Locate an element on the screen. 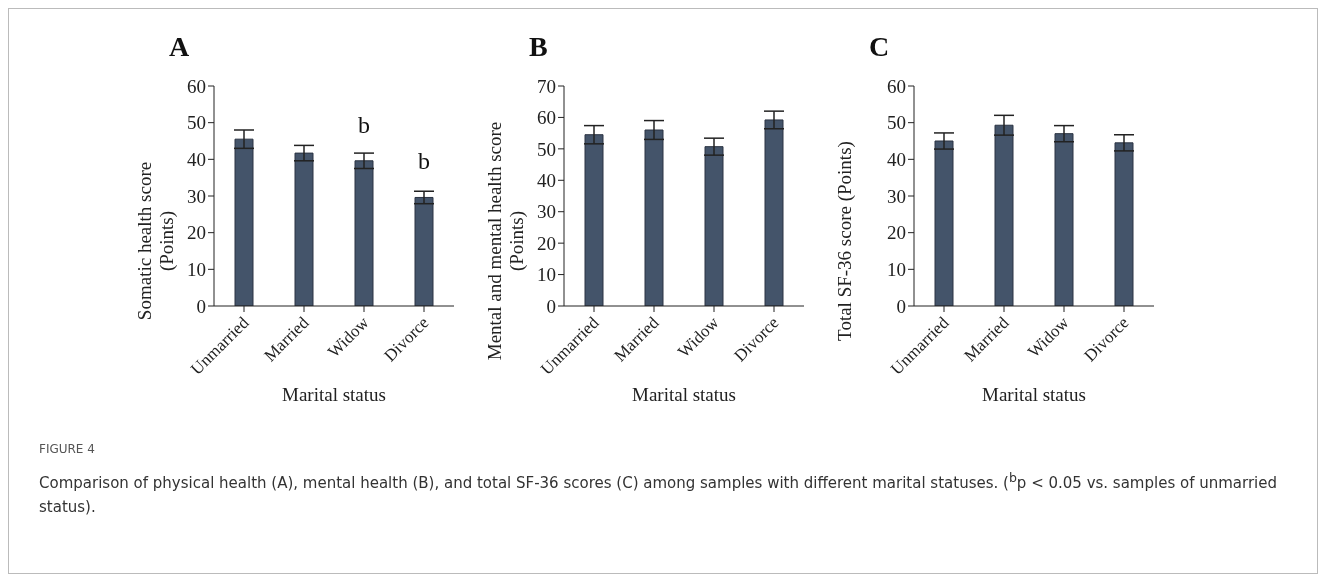 The image size is (1328, 586). y-tick-label: 70 is located at coordinates (546, 86).